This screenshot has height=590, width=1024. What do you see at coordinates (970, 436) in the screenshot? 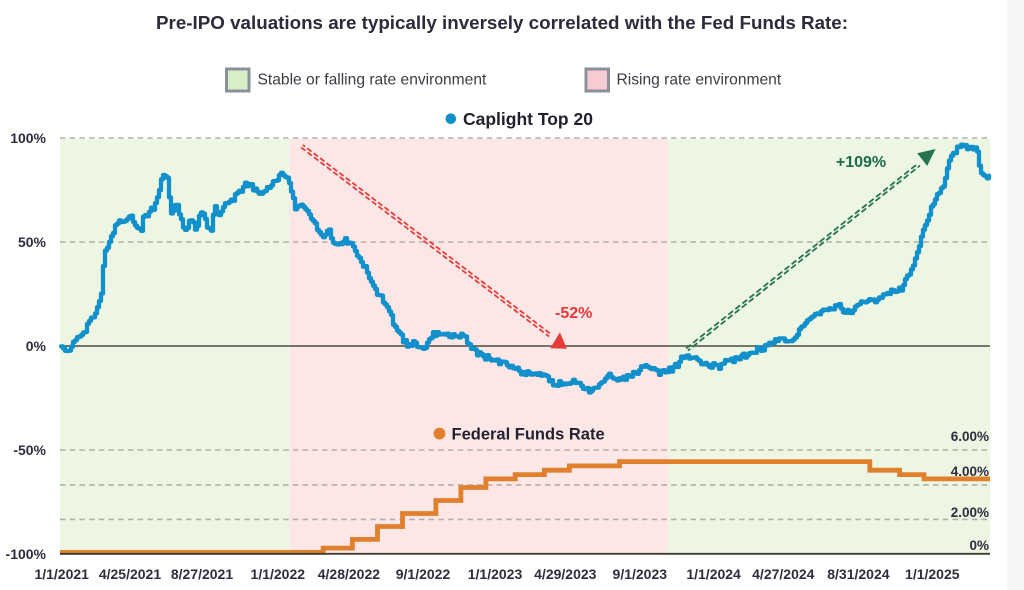
I see `svg-text: 6.00%` at bounding box center [970, 436].